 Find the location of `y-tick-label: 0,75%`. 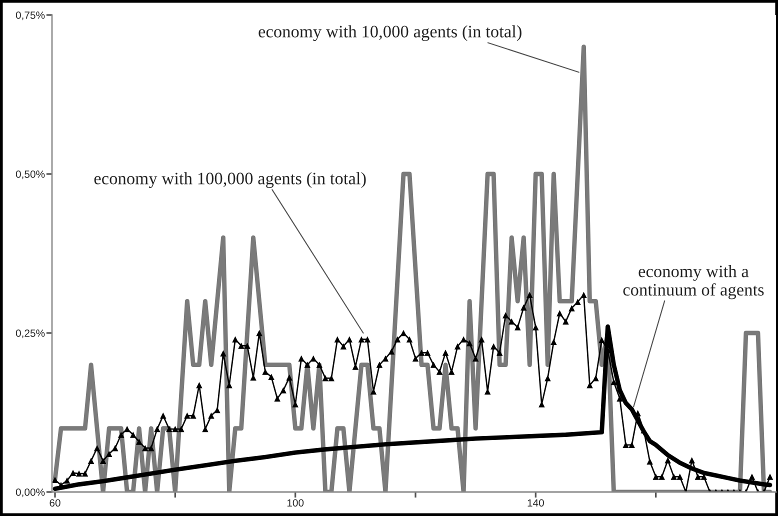

y-tick-label: 0,75% is located at coordinates (30, 16).